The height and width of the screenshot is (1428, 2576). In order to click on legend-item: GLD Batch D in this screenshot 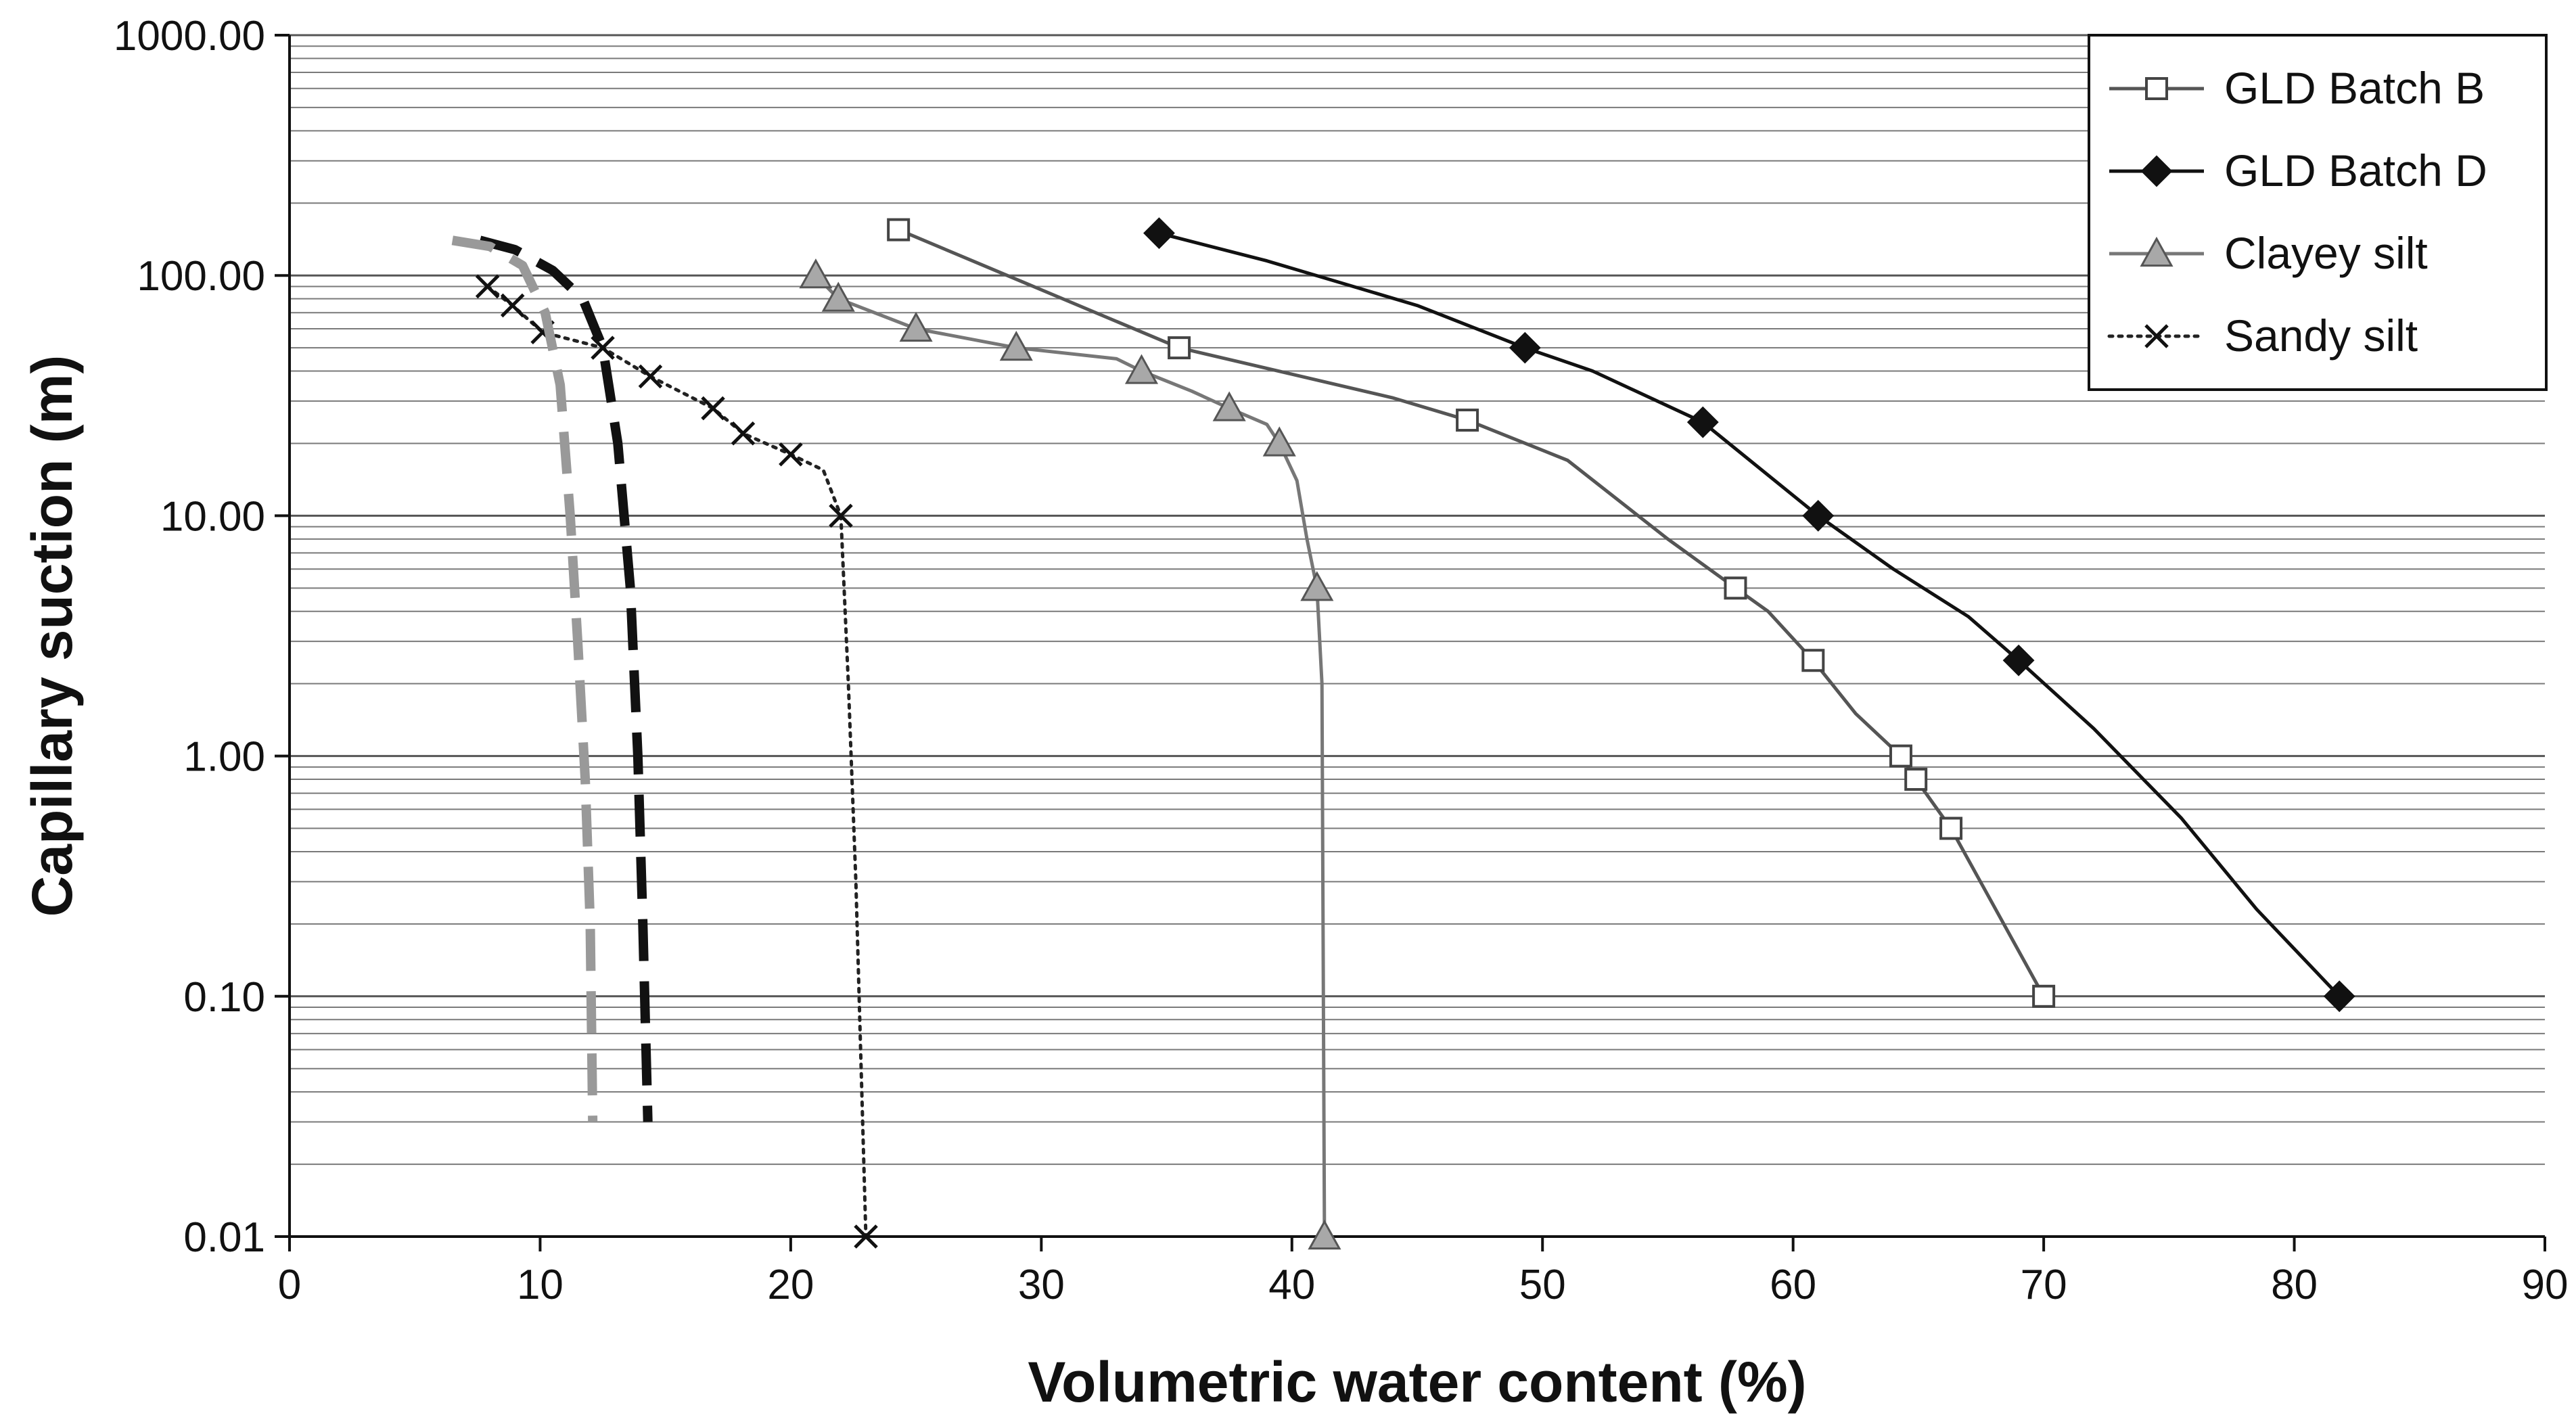, I will do `click(2298, 170)`.